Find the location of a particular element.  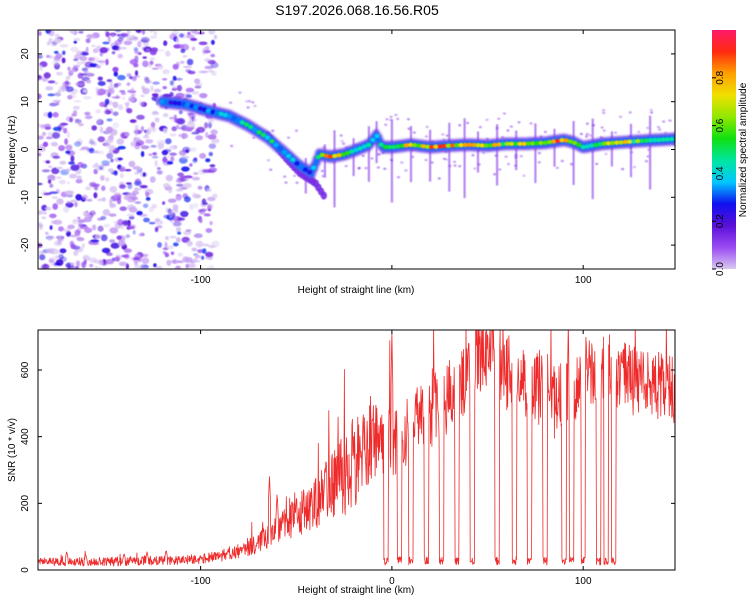

colorbar-axis: 0.0 0.2 0.4 0.6 0.8 is located at coordinates (719, 173).